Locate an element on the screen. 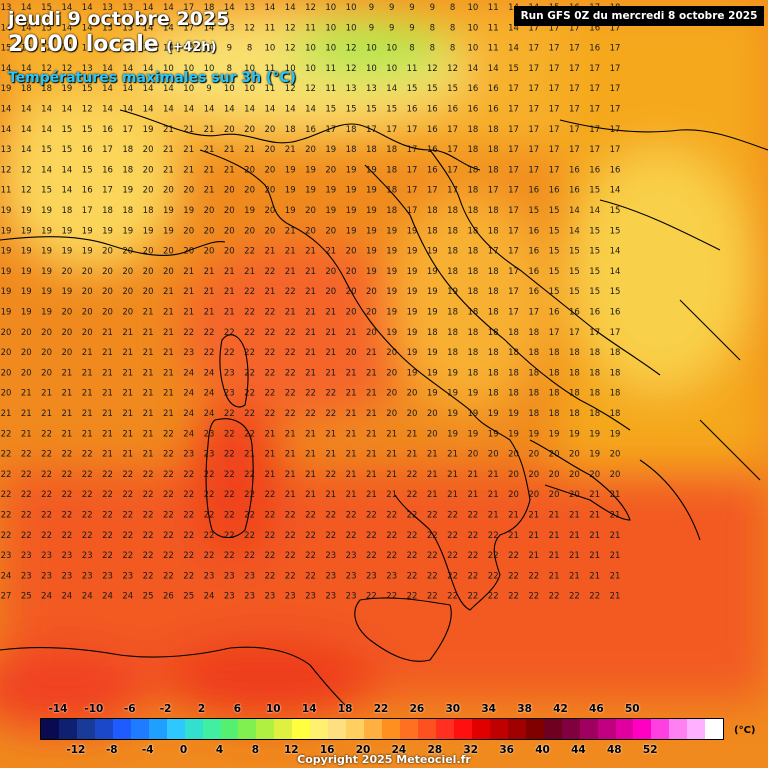  grid-value: 24 is located at coordinates (188, 414).